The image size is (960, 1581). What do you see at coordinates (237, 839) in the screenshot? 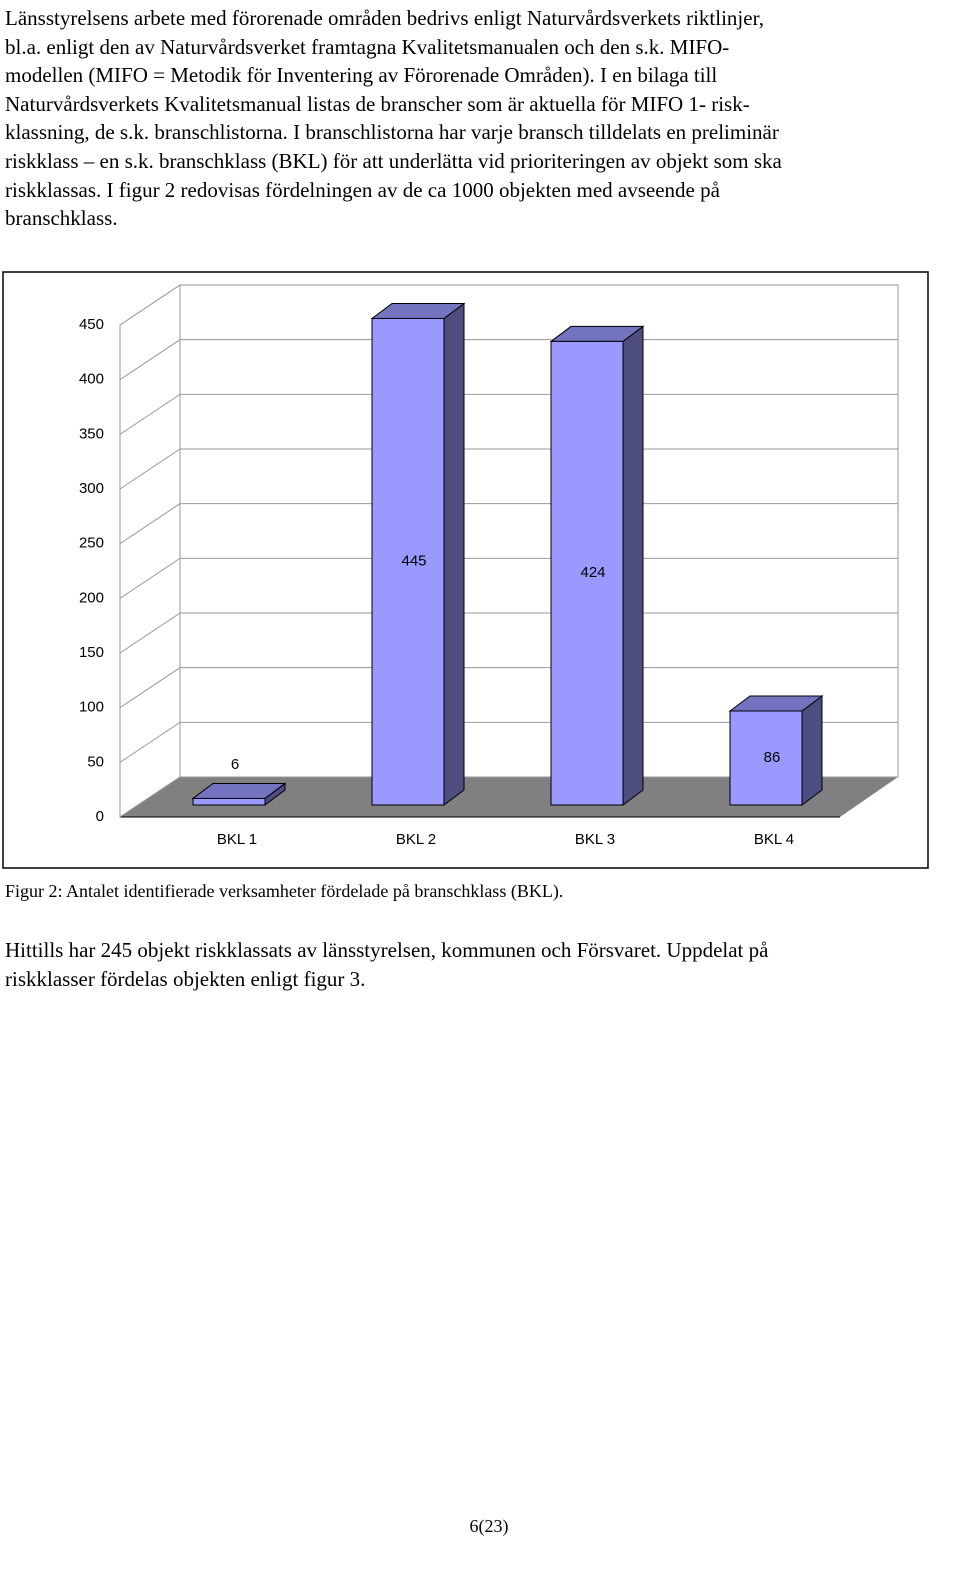
I see `x-tick-label: BKL 1` at bounding box center [237, 839].